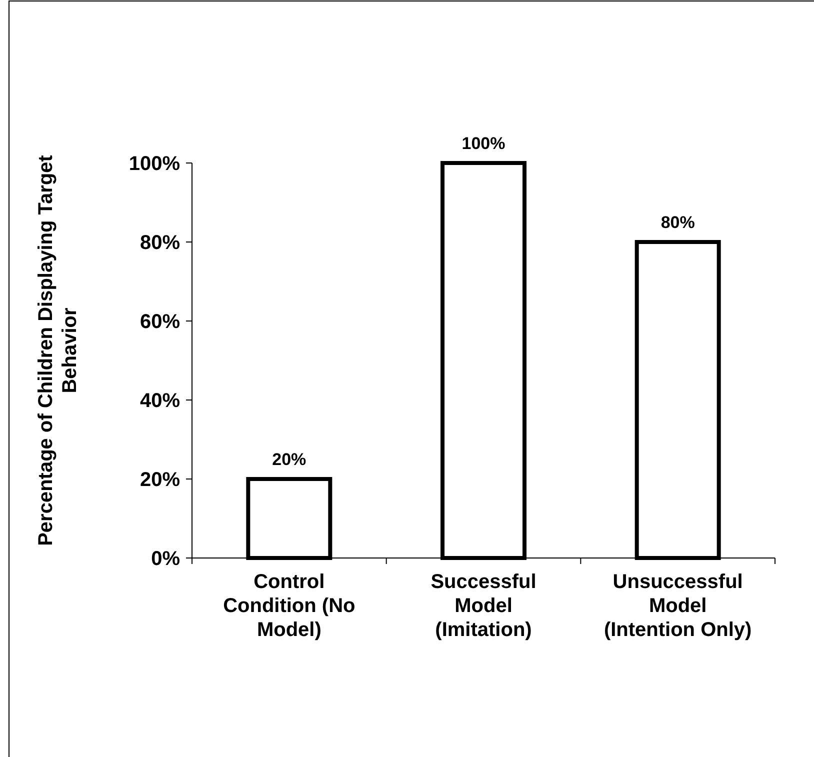  What do you see at coordinates (678, 606) in the screenshot?
I see `x-tick-label: Unsuccessful Model (Intention Only)` at bounding box center [678, 606].